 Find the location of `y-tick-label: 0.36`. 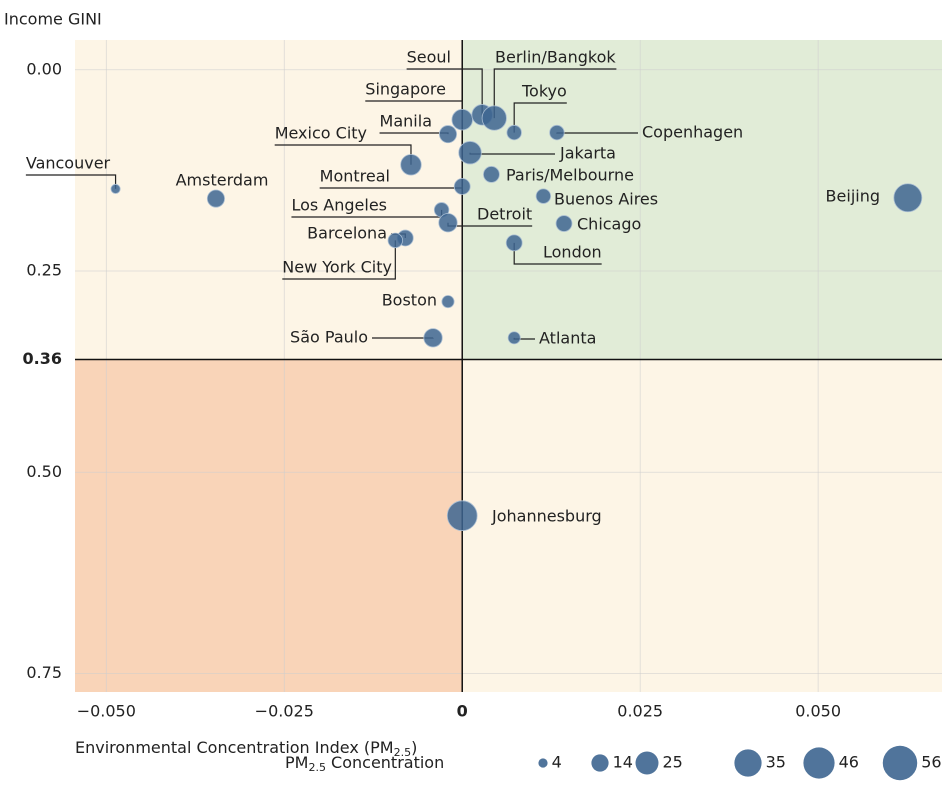

y-tick-label: 0.36 is located at coordinates (42, 358).